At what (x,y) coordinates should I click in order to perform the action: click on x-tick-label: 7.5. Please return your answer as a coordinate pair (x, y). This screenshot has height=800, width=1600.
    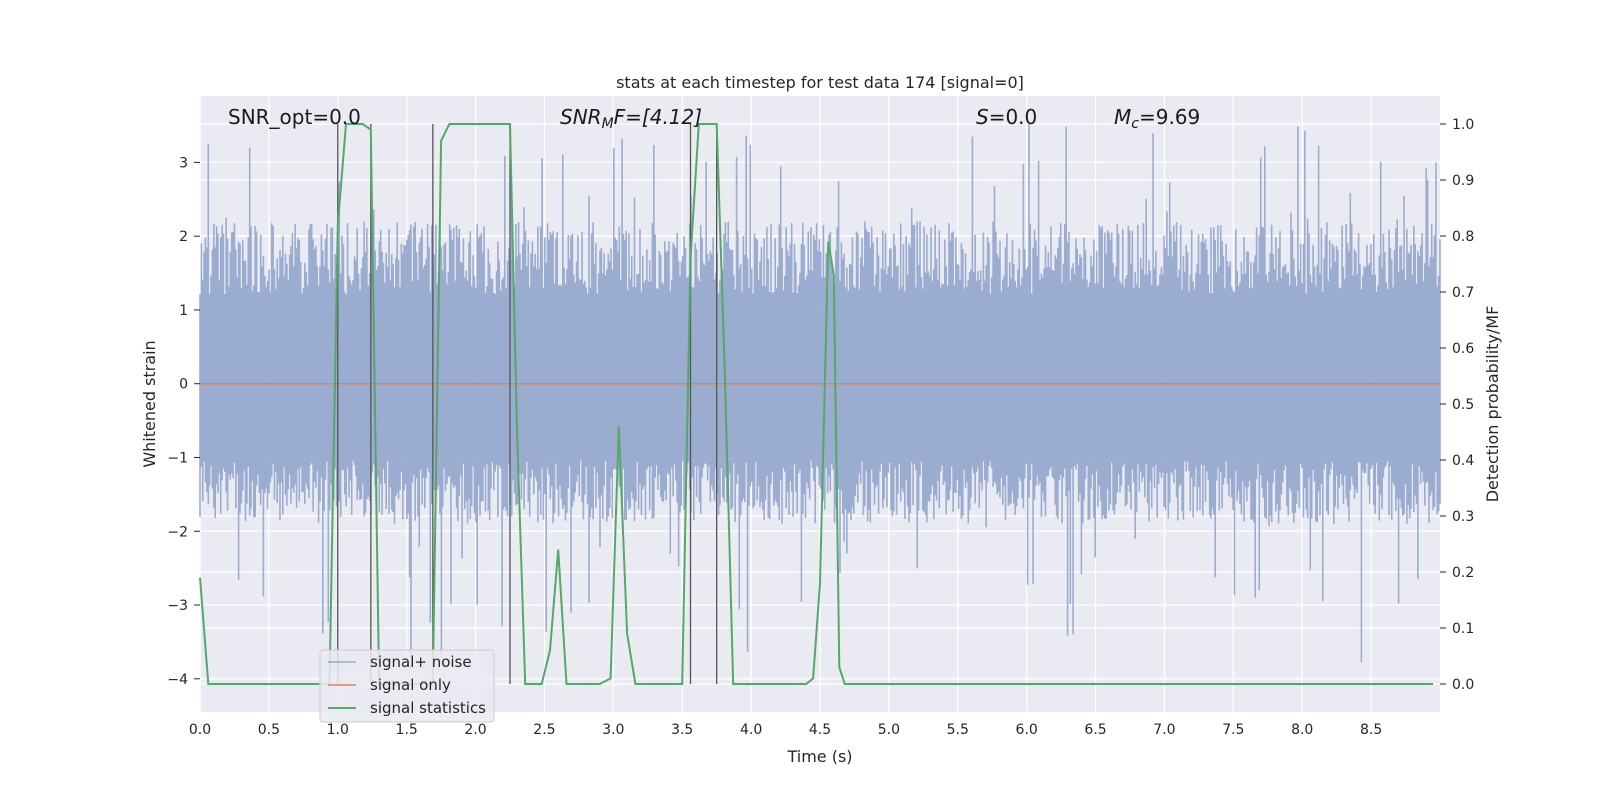
    Looking at the image, I should click on (1233, 730).